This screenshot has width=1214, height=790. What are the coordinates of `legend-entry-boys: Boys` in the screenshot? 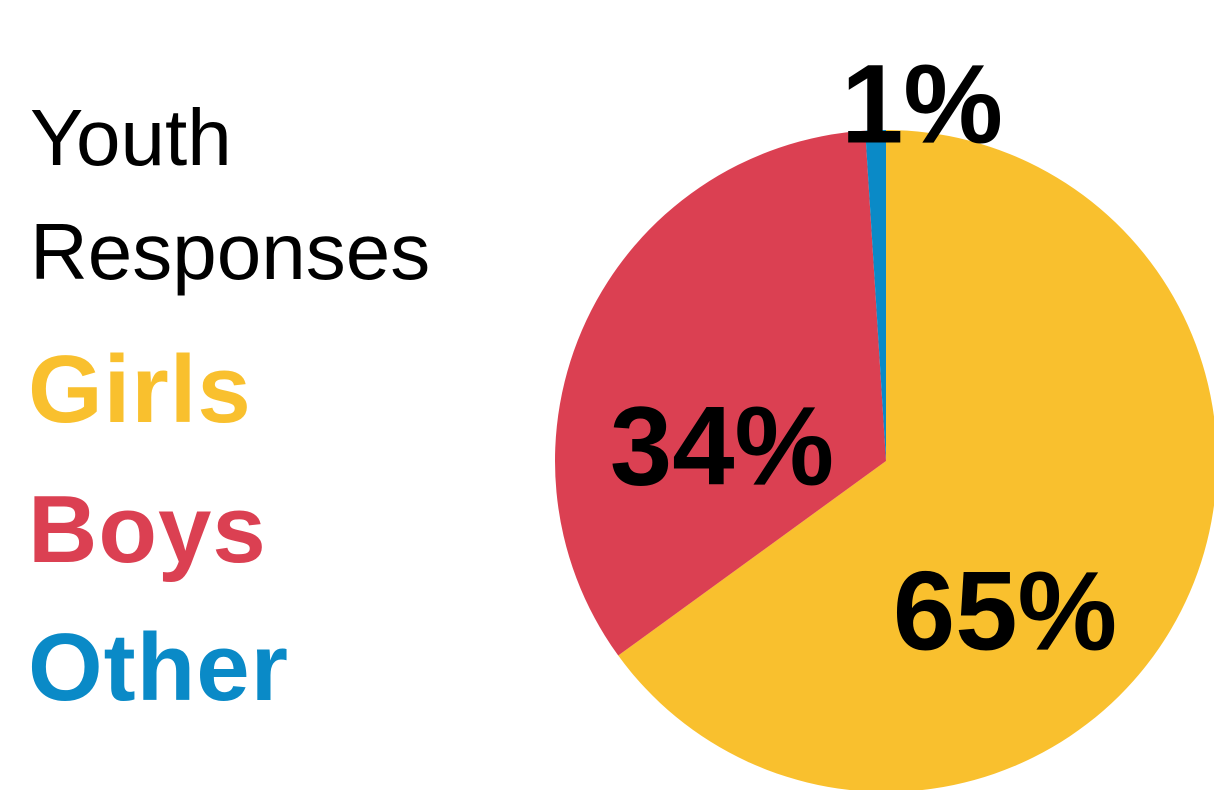 It's located at (147, 529).